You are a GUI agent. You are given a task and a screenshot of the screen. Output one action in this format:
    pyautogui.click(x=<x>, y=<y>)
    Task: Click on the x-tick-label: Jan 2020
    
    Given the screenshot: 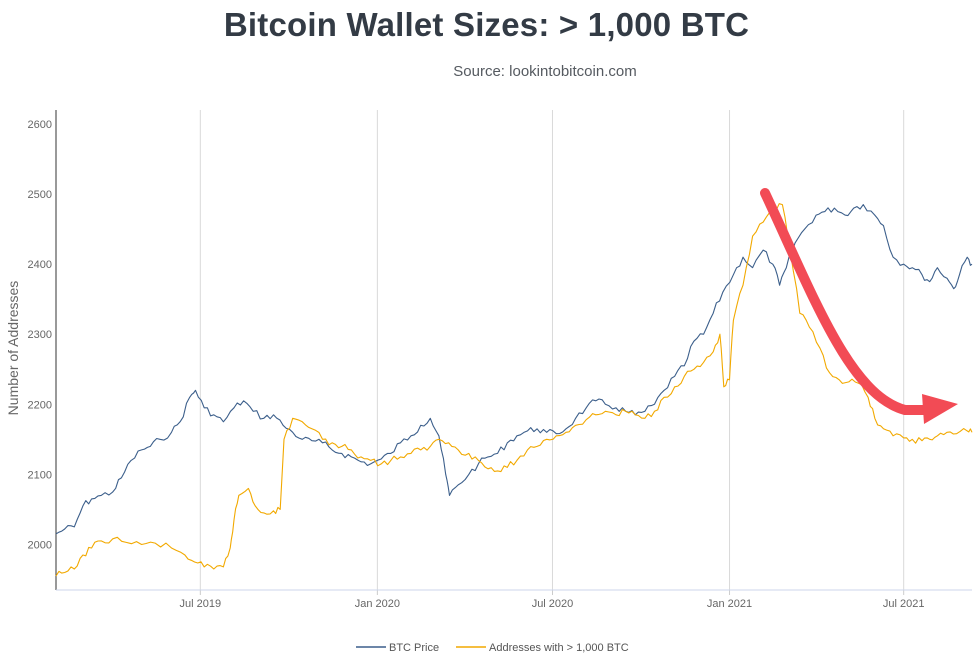 What is the action you would take?
    pyautogui.click(x=377, y=604)
    